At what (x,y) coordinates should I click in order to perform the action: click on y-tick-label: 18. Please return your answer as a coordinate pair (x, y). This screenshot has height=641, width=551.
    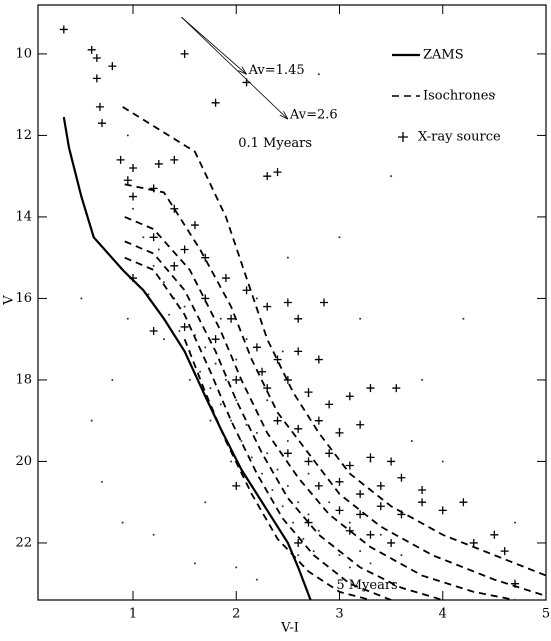
    Looking at the image, I should click on (23, 379).